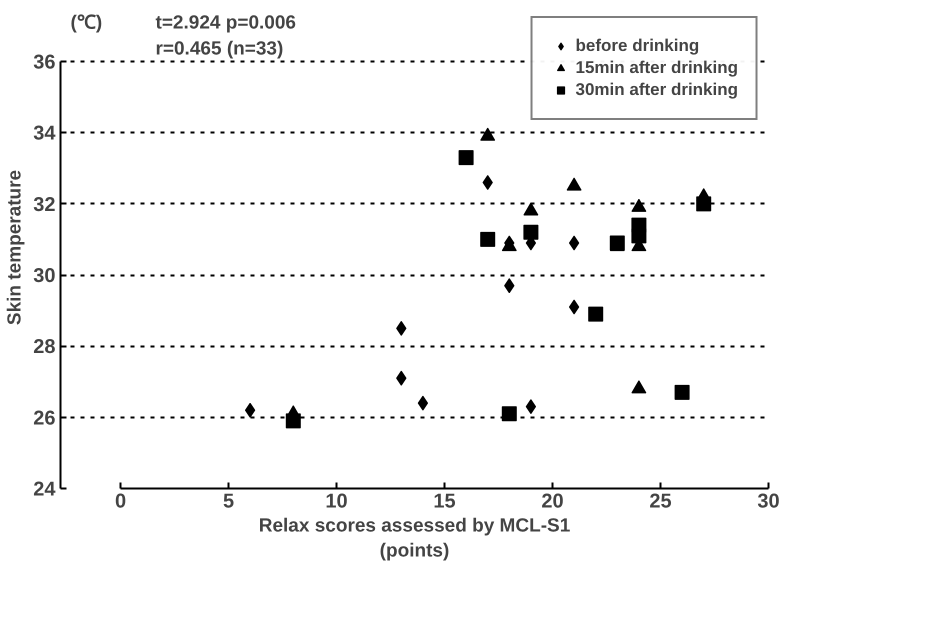  What do you see at coordinates (768, 501) in the screenshot?
I see `x-tick-label: 30` at bounding box center [768, 501].